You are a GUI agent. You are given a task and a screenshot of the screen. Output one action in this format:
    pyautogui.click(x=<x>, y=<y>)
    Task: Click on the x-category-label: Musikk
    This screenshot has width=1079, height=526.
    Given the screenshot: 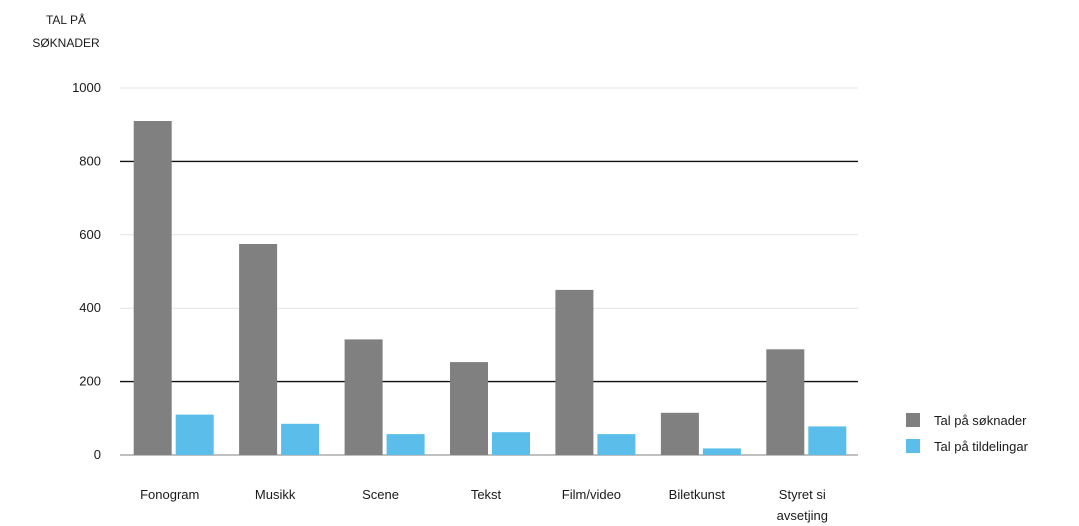 What is the action you would take?
    pyautogui.click(x=275, y=494)
    